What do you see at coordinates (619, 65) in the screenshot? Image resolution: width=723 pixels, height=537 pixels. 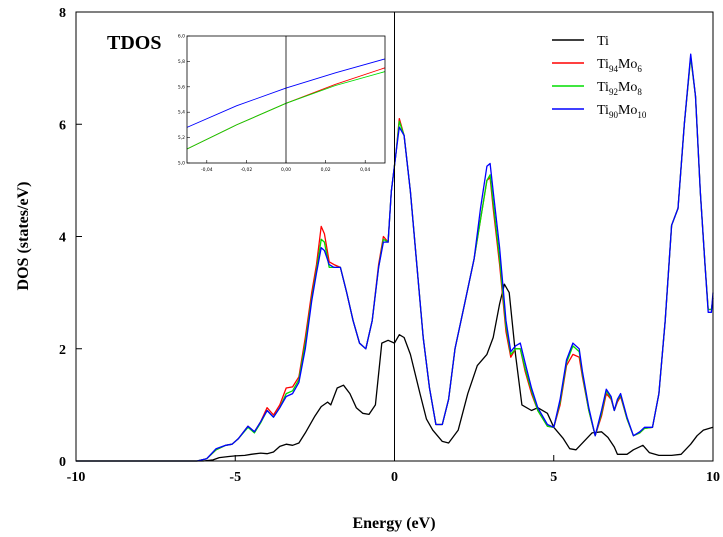 I see `legend-label-1: Ti94Mo6` at bounding box center [619, 65].